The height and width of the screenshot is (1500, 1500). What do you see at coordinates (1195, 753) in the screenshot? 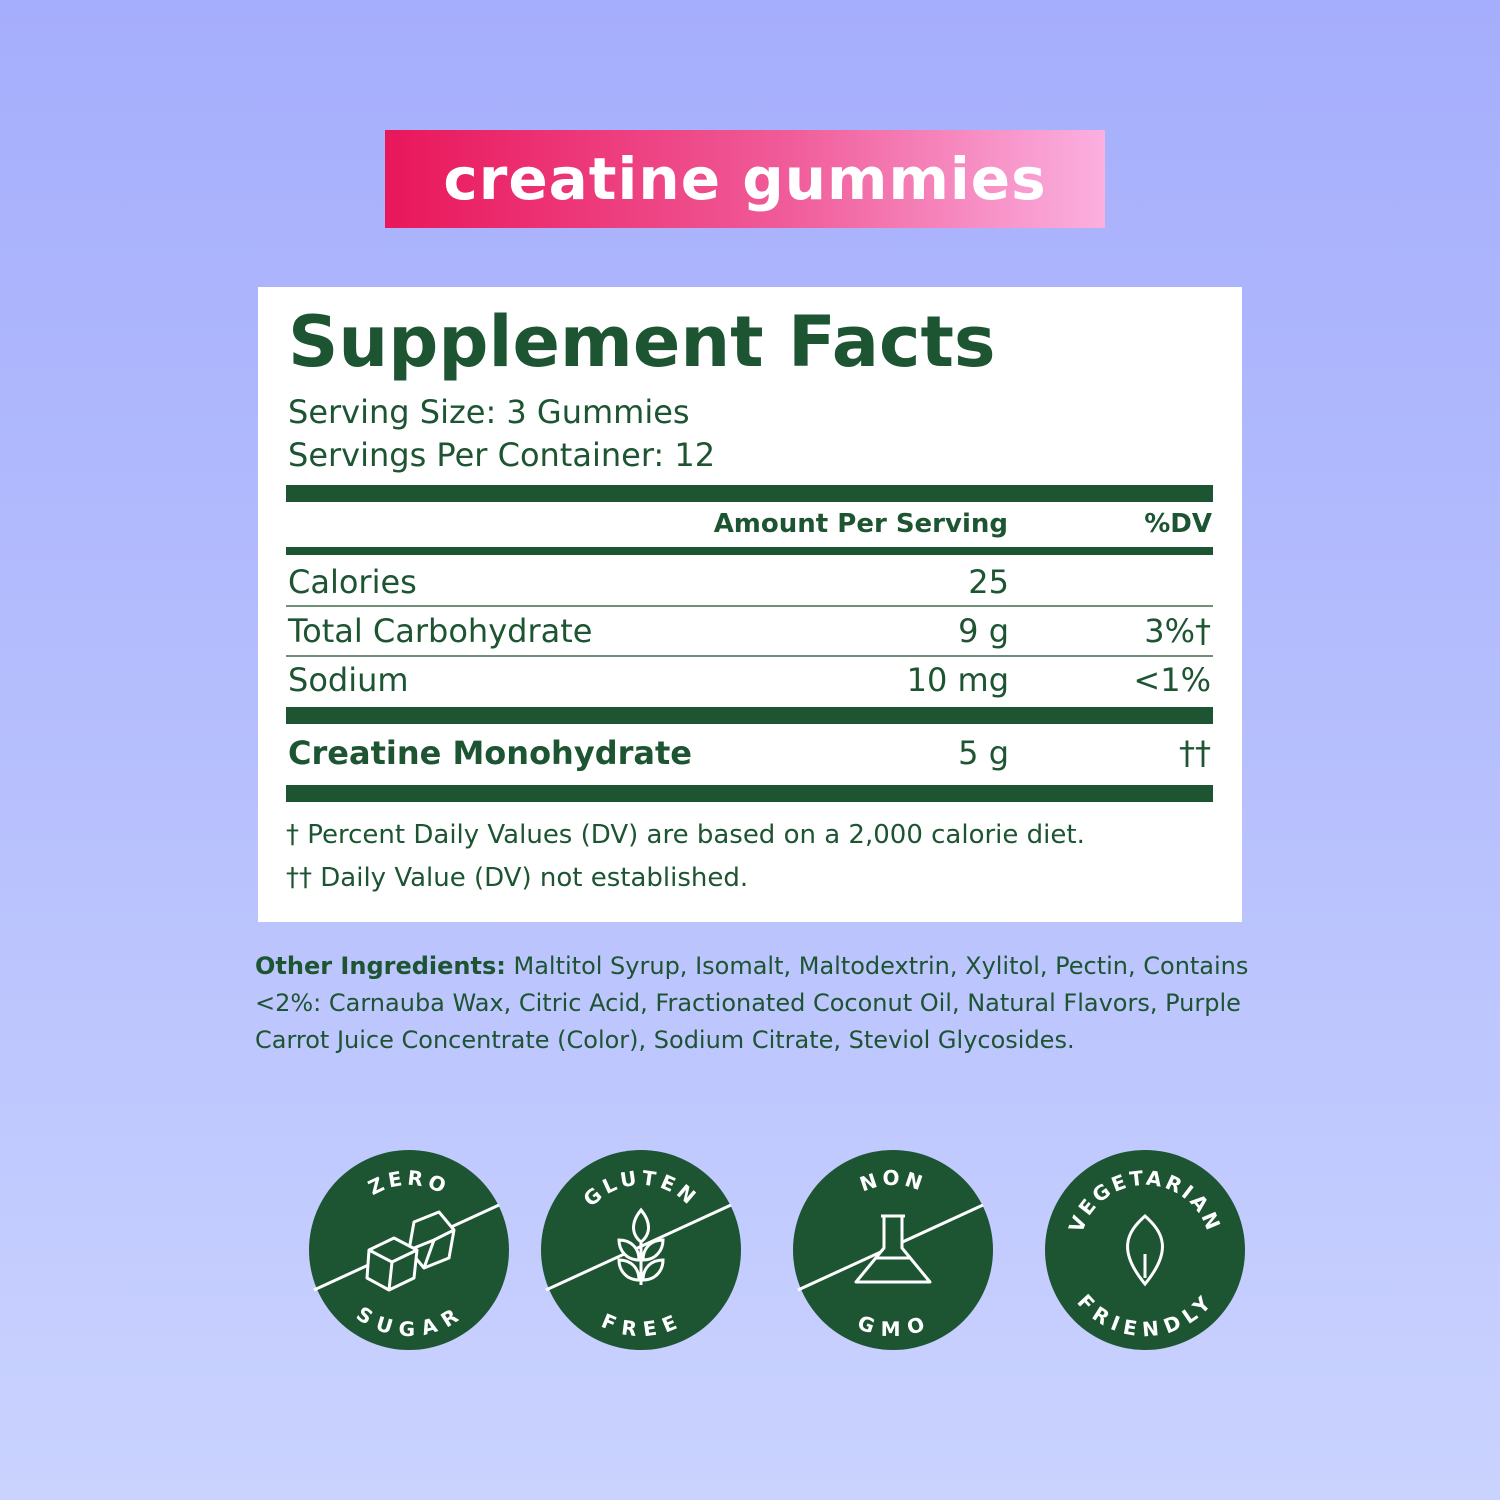
I see `row-dv: ††` at bounding box center [1195, 753].